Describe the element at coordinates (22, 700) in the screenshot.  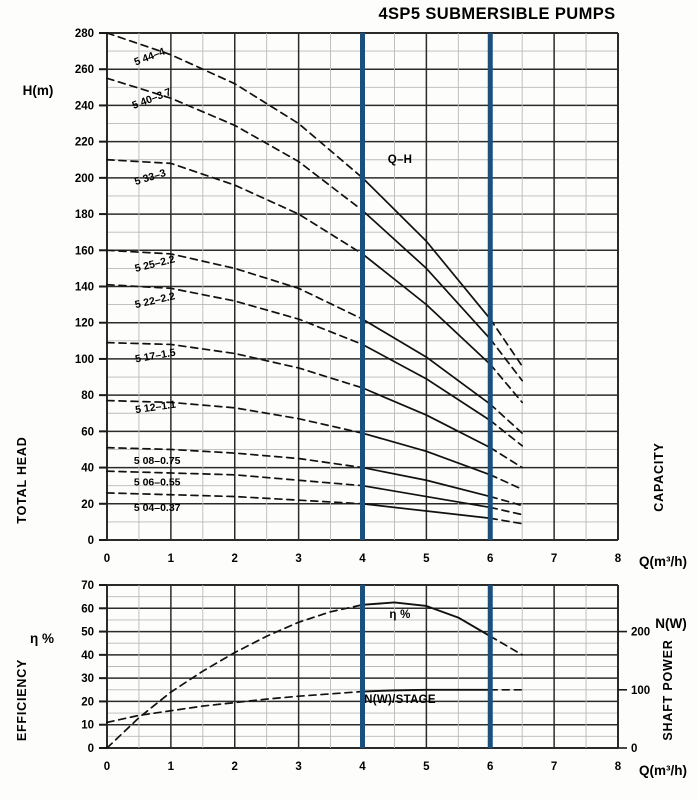
I see `efficiency-label: EFFICIENCY` at that location.